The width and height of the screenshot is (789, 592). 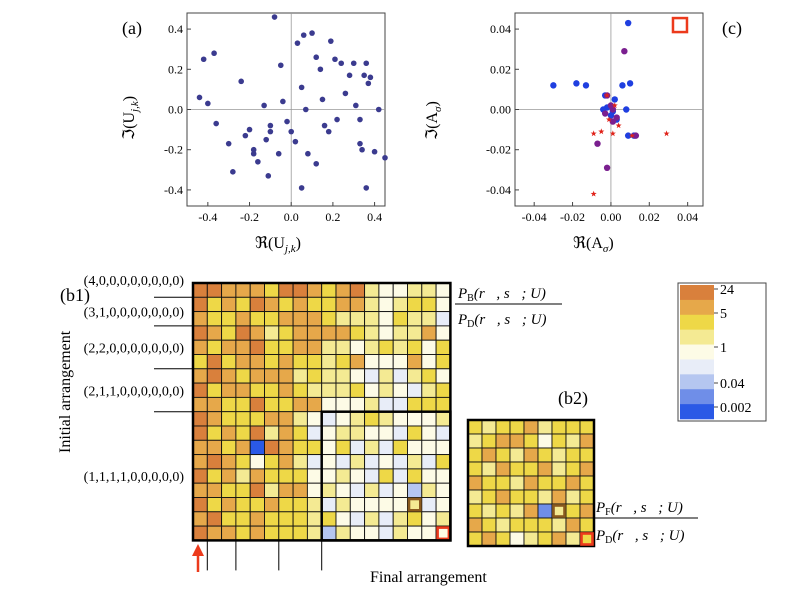 What do you see at coordinates (697, 352) in the screenshot?
I see `colorbar-swatches` at bounding box center [697, 352].